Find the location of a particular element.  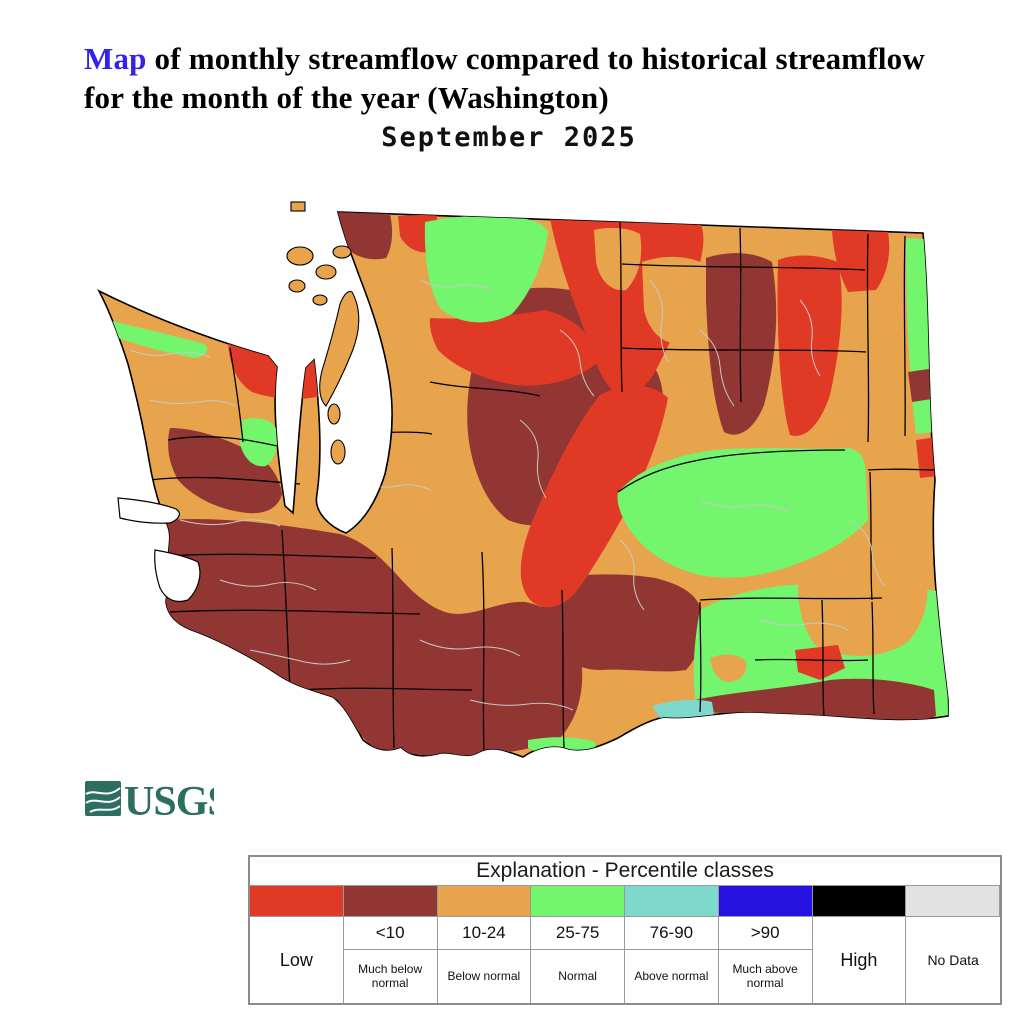

legend-value-normal: 25-75 is located at coordinates (578, 933).